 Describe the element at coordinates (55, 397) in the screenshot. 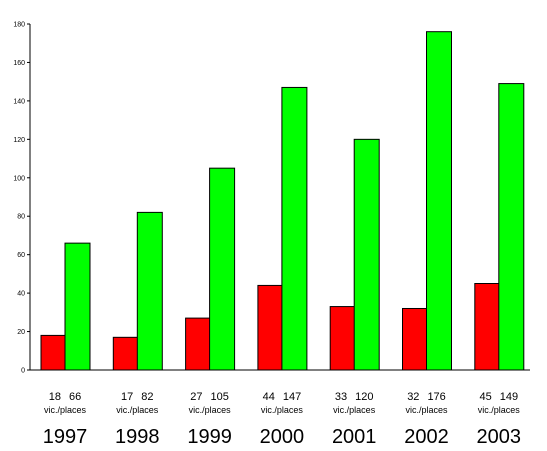

I see `value-label-red: 18` at that location.